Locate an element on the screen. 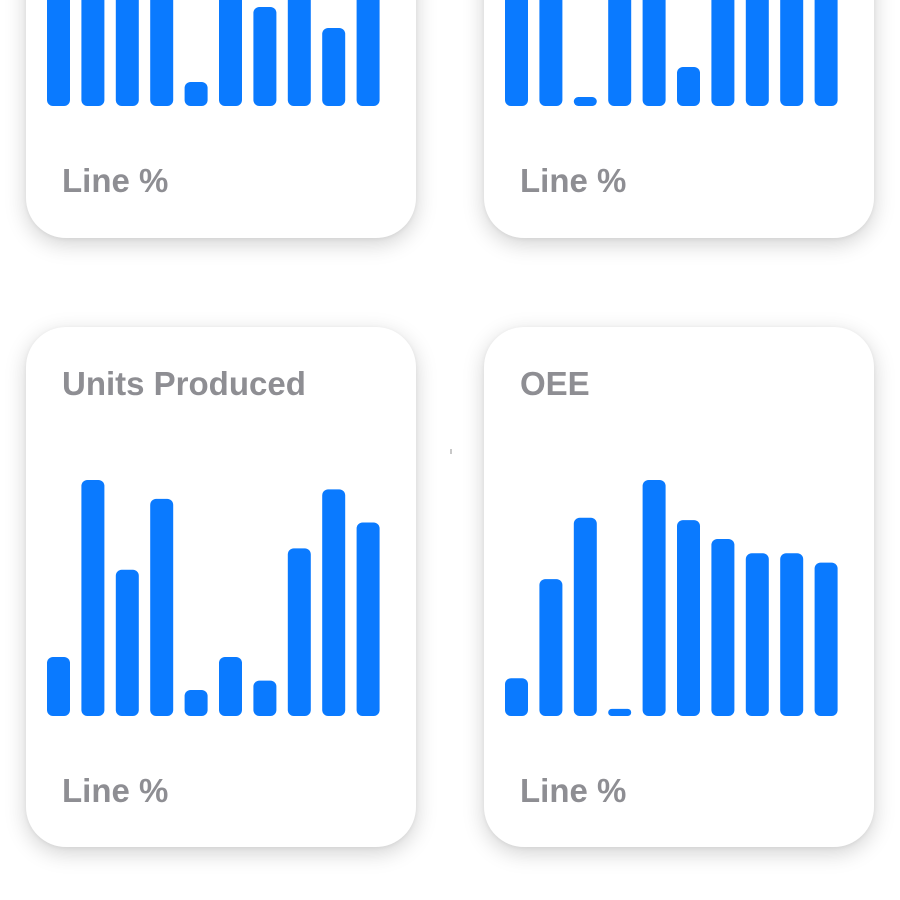 Image resolution: width=900 pixels, height=900 pixels. card-title: Units Produced is located at coordinates (184, 383).